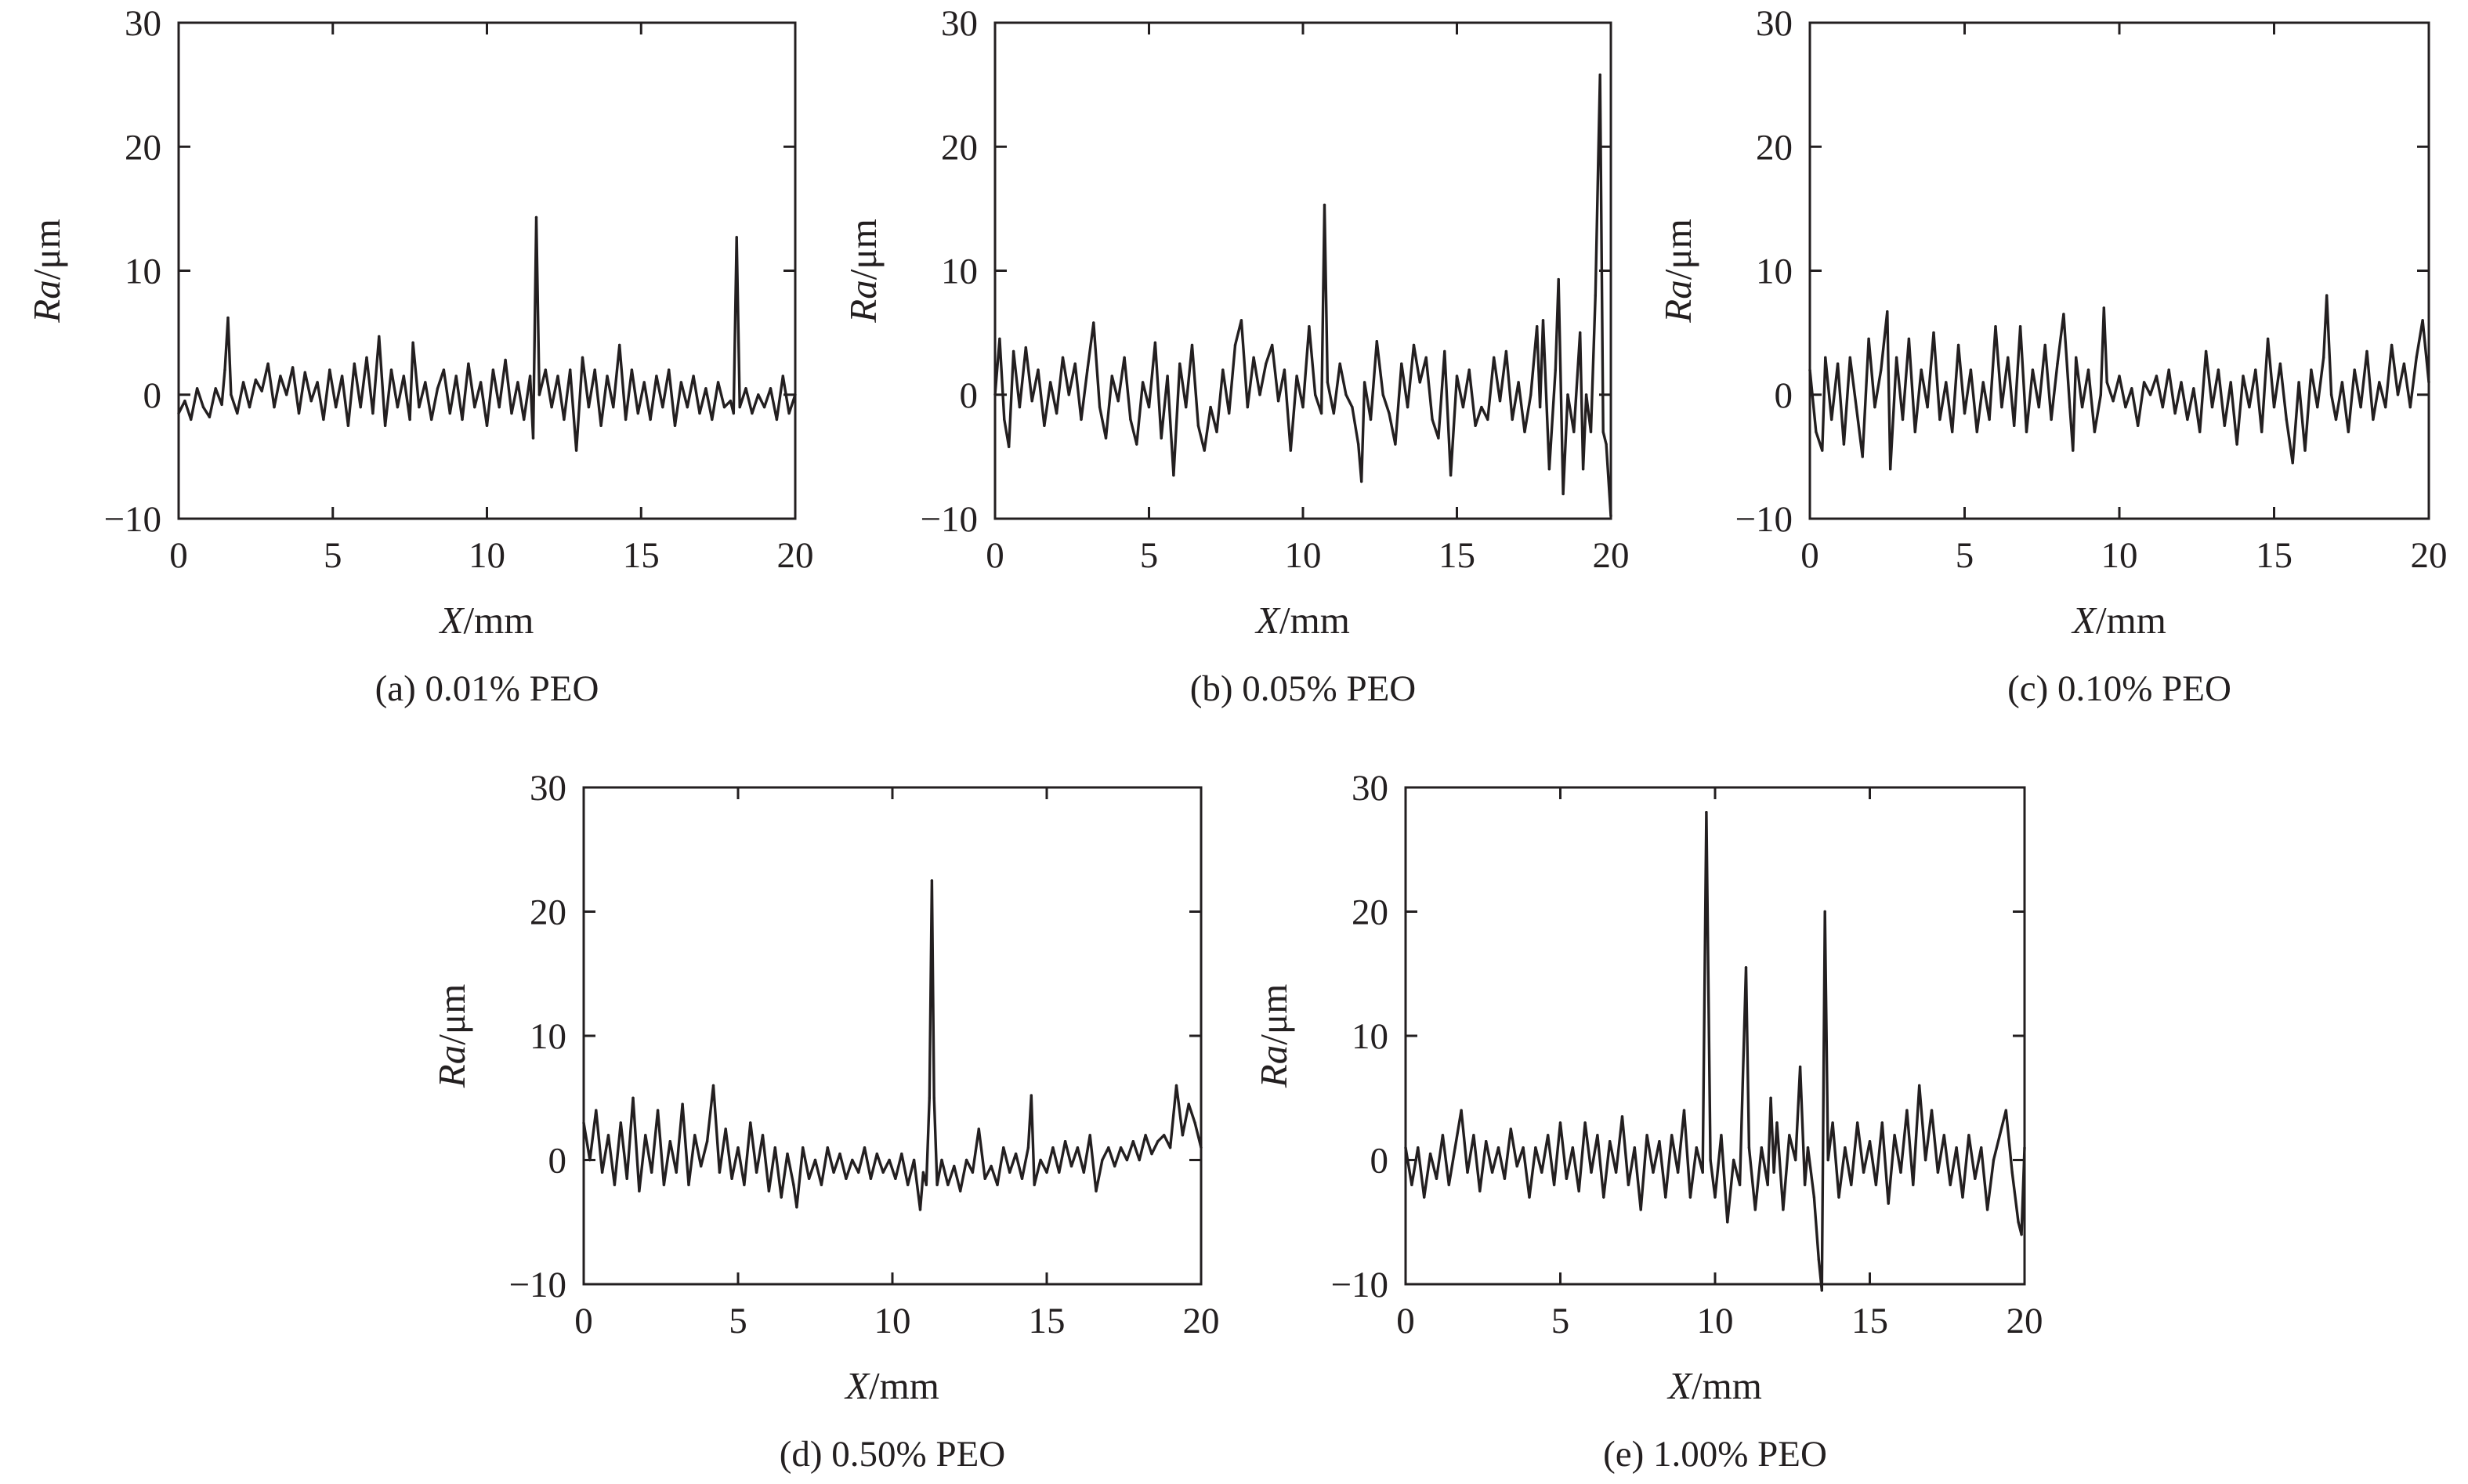 The width and height of the screenshot is (2468, 1484). What do you see at coordinates (1774, 147) in the screenshot?
I see `y-tick-label: 20` at bounding box center [1774, 147].